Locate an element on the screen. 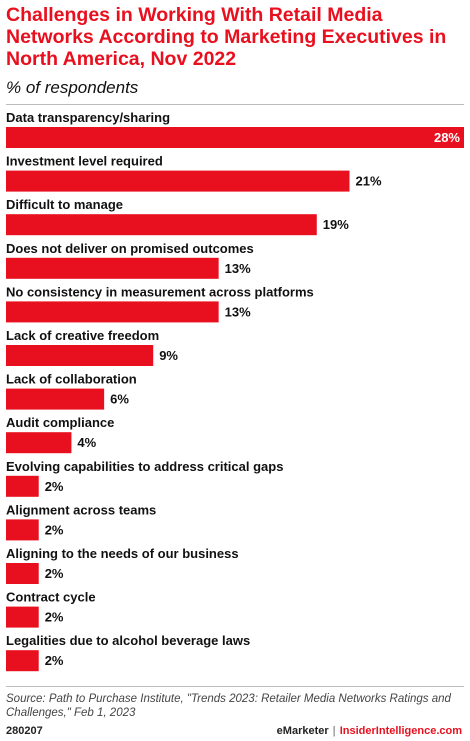 This screenshot has height=741, width=470. footer-divider is located at coordinates (235, 686).